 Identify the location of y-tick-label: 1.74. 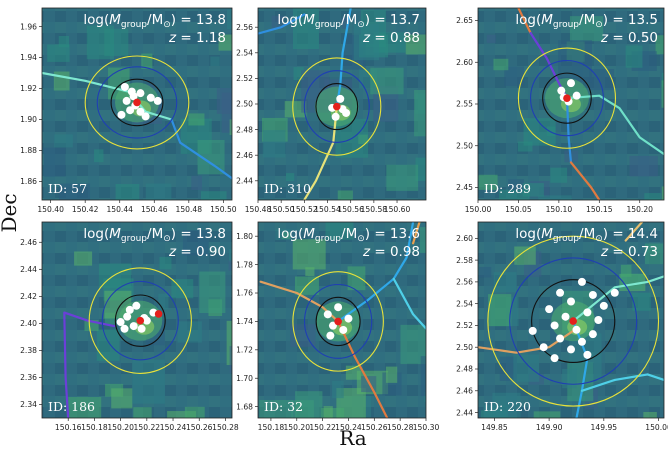
(244, 321).